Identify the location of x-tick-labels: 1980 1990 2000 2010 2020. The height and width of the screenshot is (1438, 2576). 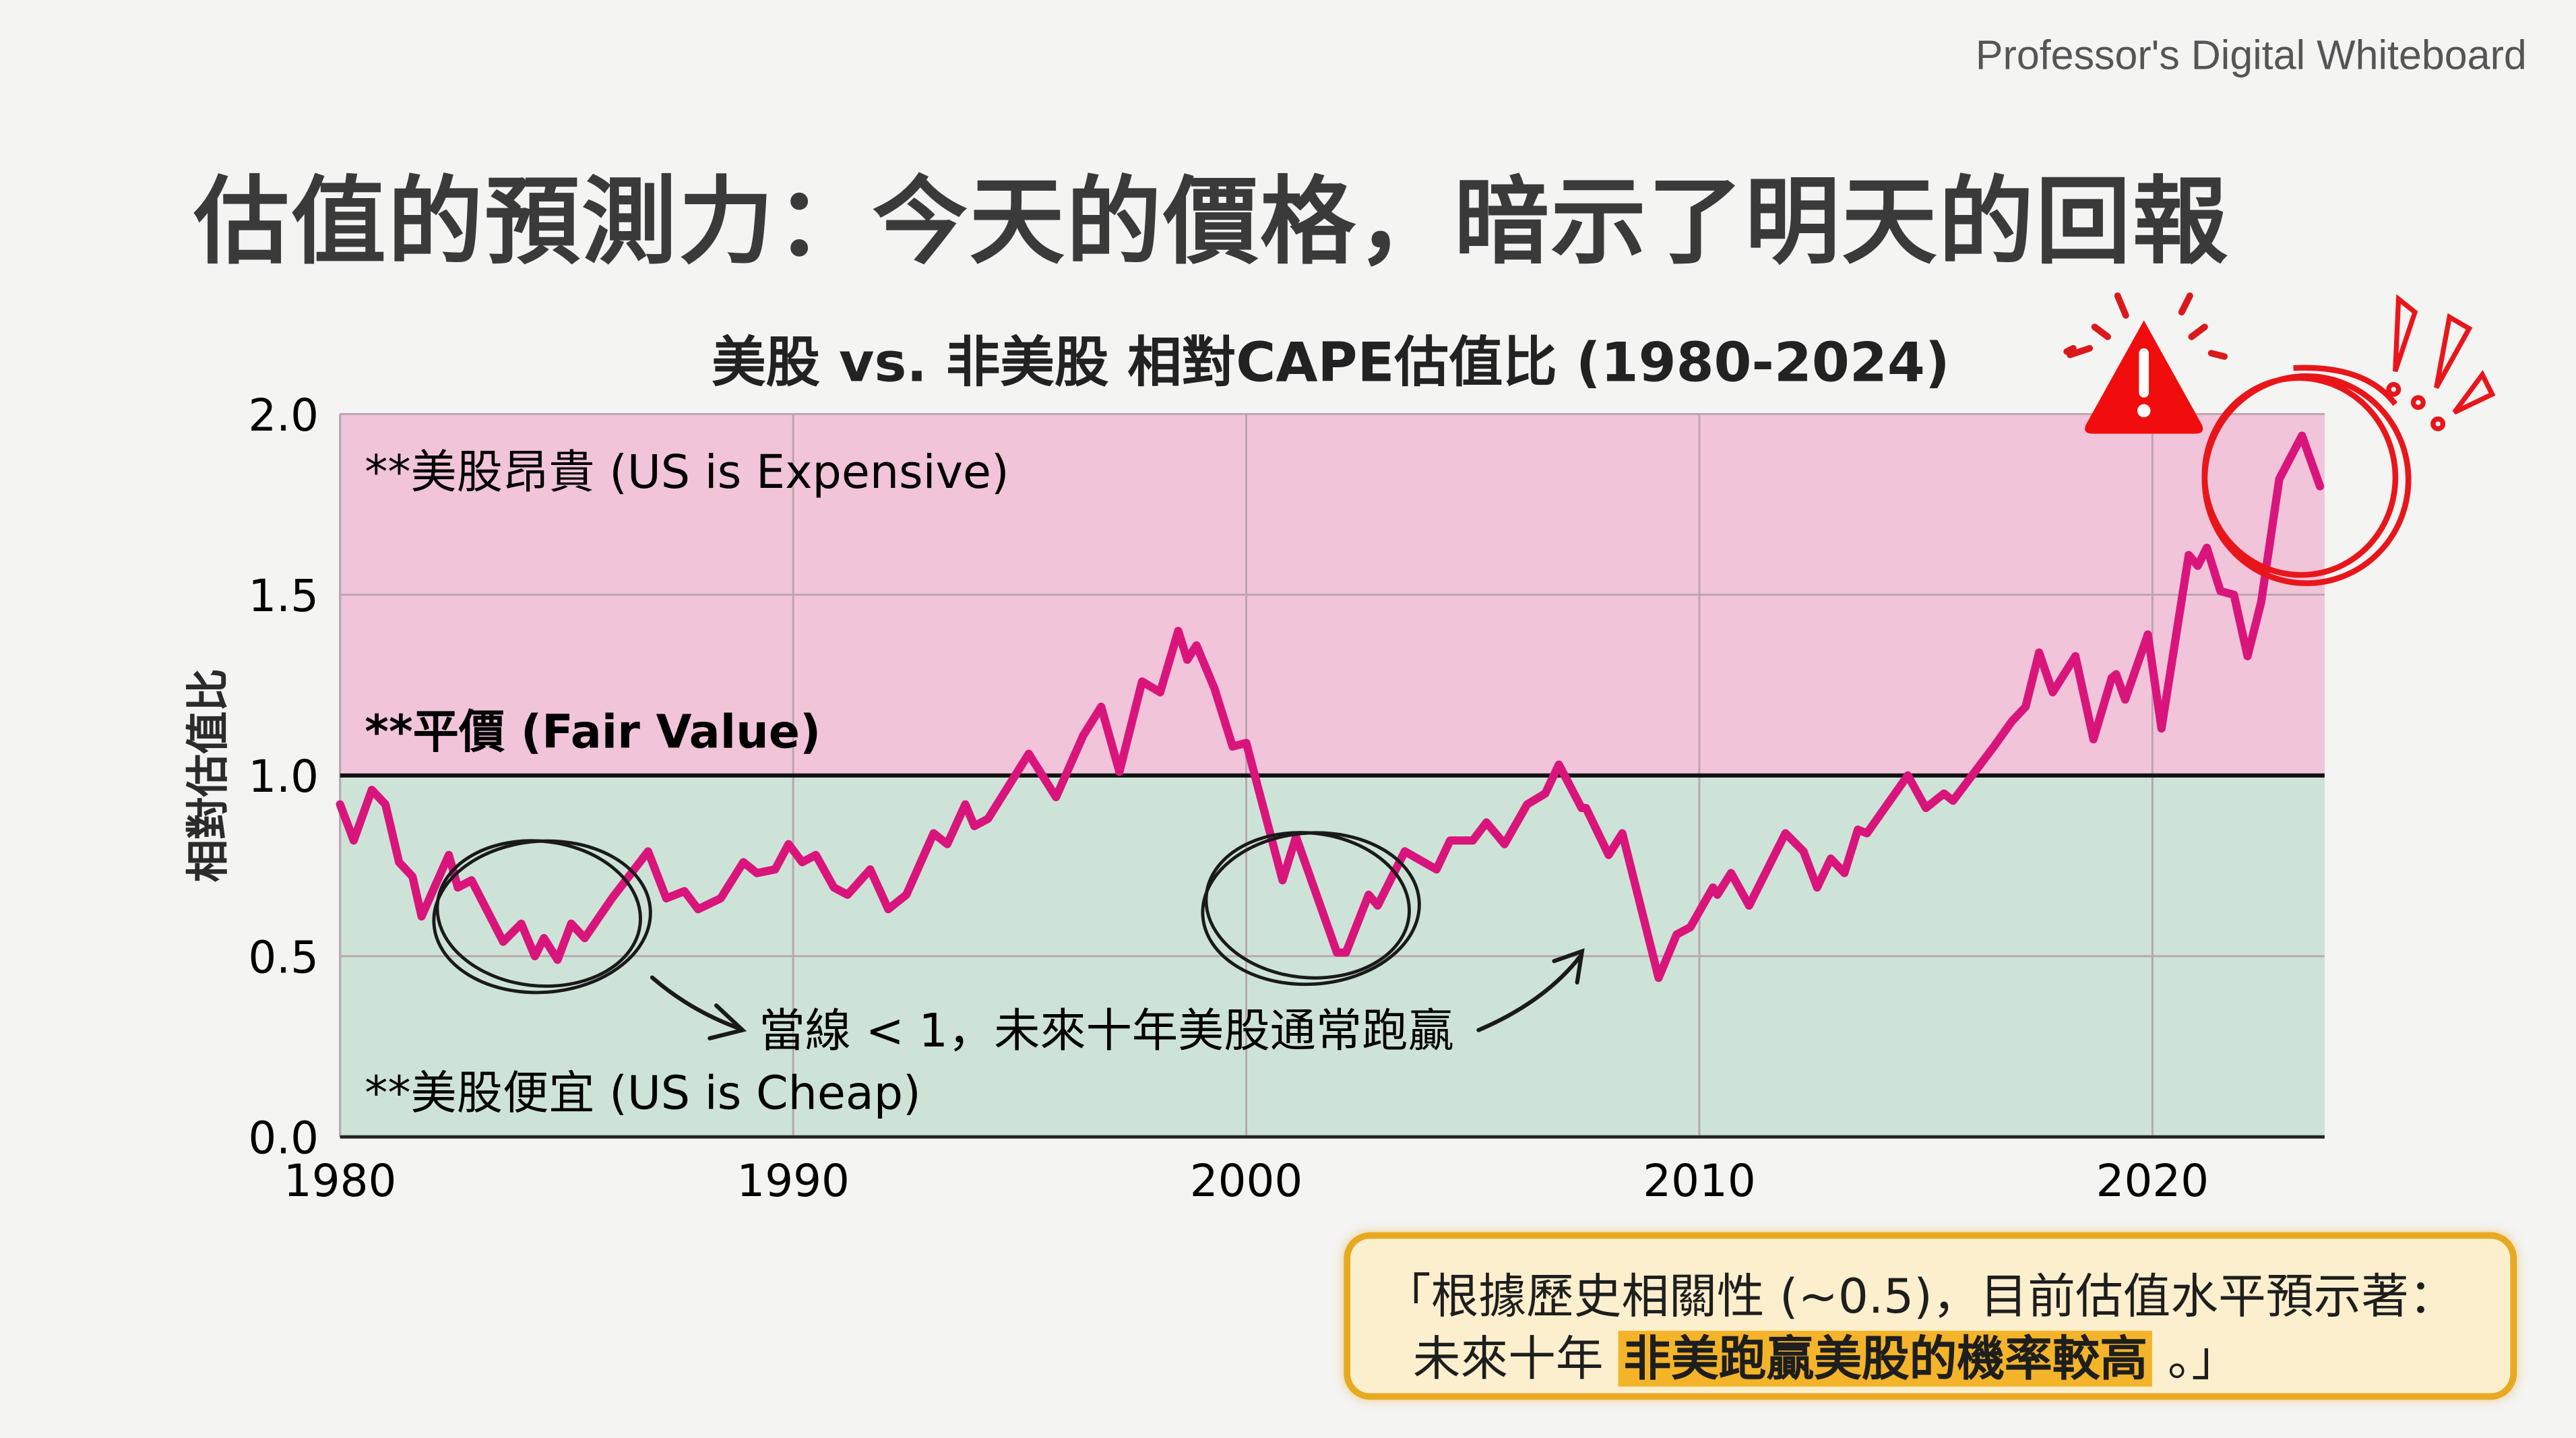
(1246, 1181).